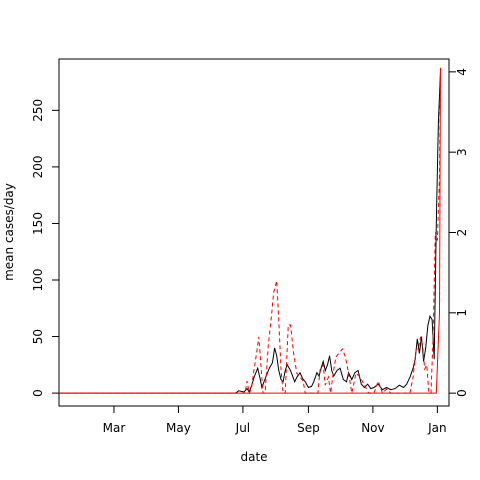 This screenshot has height=480, width=480. I want to click on y-tick-label-150: 150, so click(38, 223).